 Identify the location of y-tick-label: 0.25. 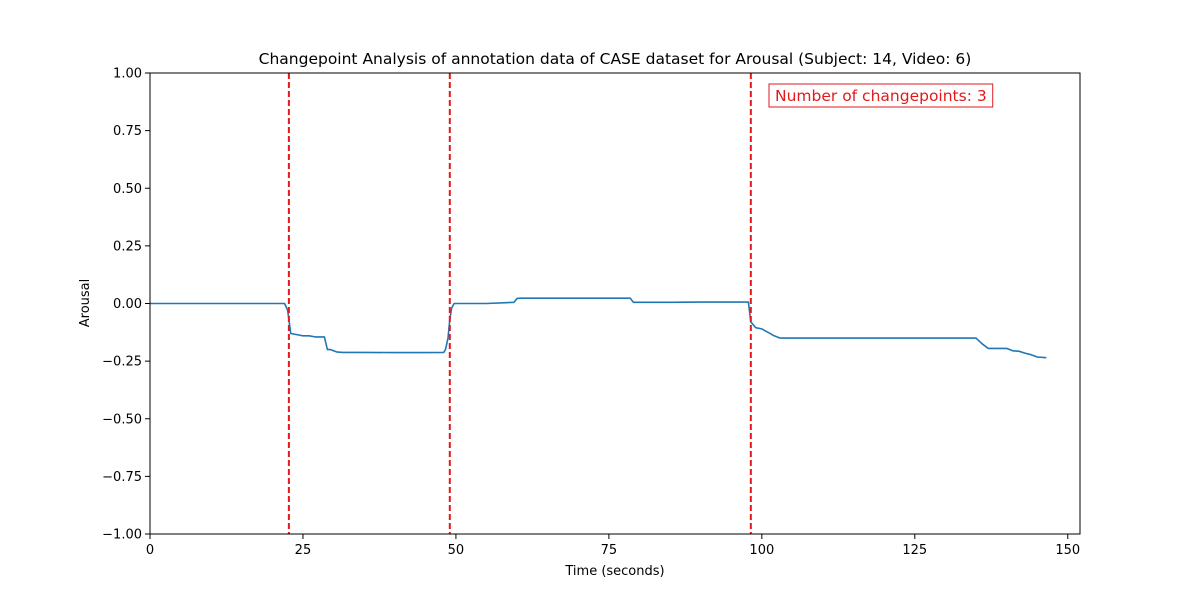
(127, 246).